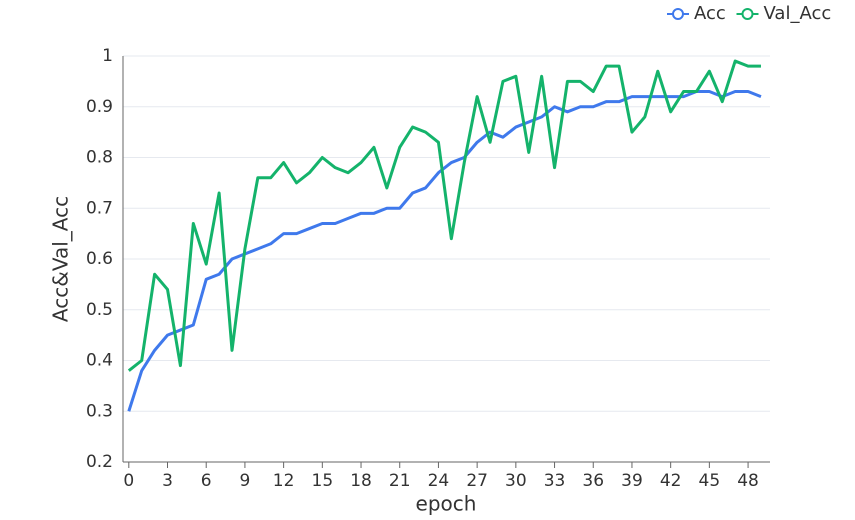  I want to click on x-tick-label: 42, so click(671, 481).